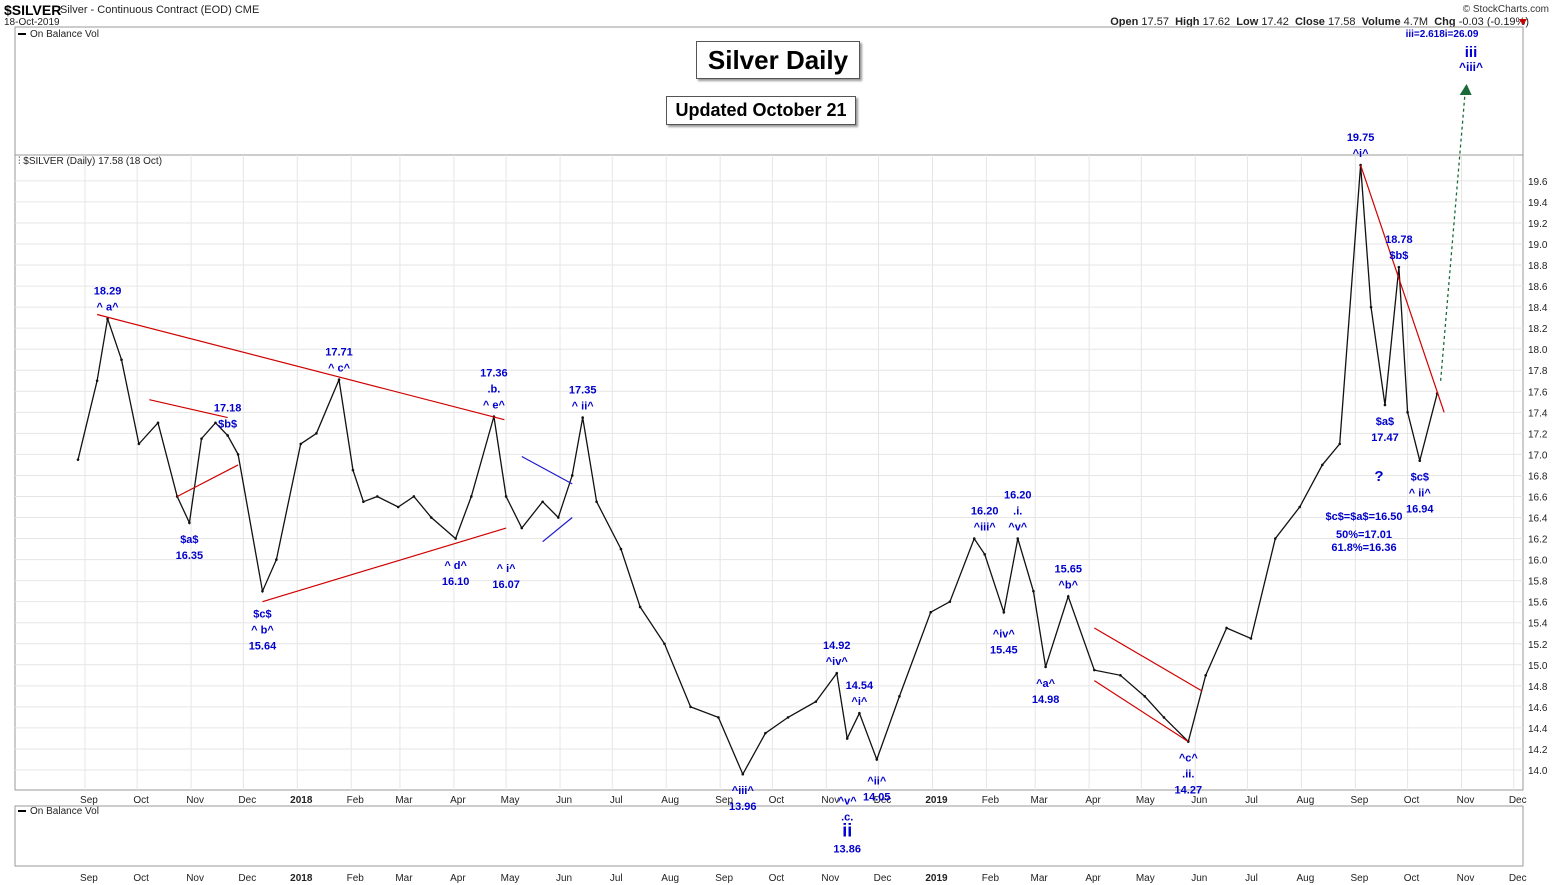  Describe the element at coordinates (1187, 22) in the screenshot. I see `high-label: High` at that location.